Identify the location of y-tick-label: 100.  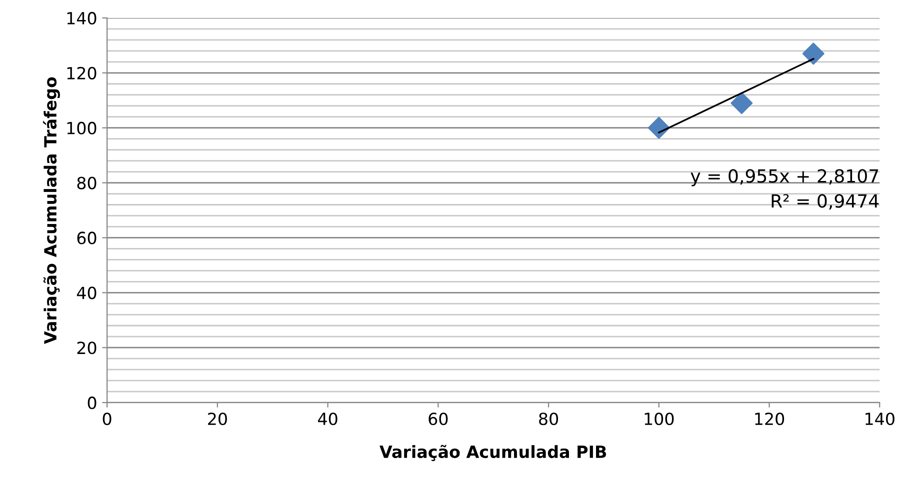
(81, 128).